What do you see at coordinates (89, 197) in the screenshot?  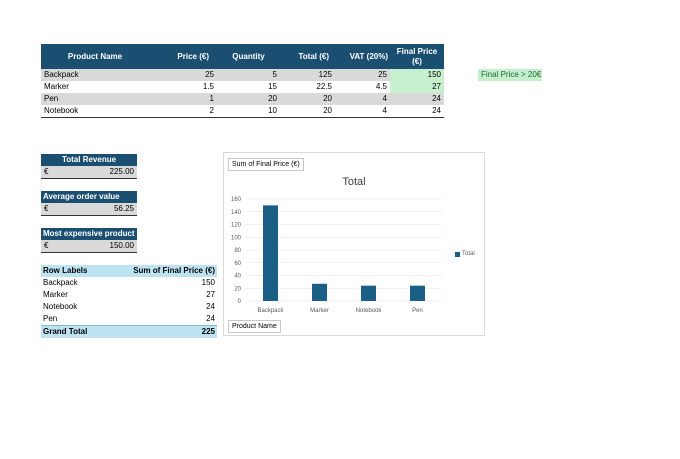 I see `kpi-label: Average order value` at bounding box center [89, 197].